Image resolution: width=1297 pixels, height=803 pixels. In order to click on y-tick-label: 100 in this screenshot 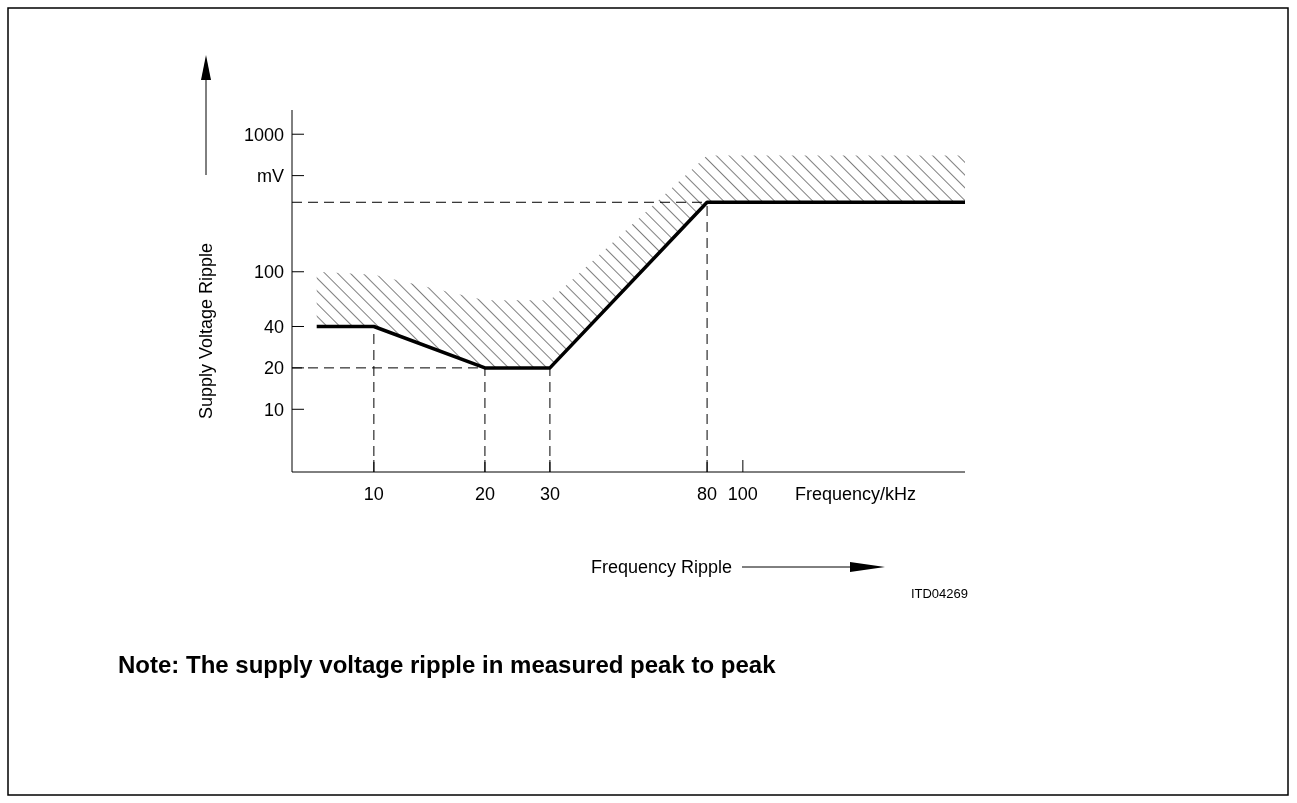, I will do `click(268, 272)`.